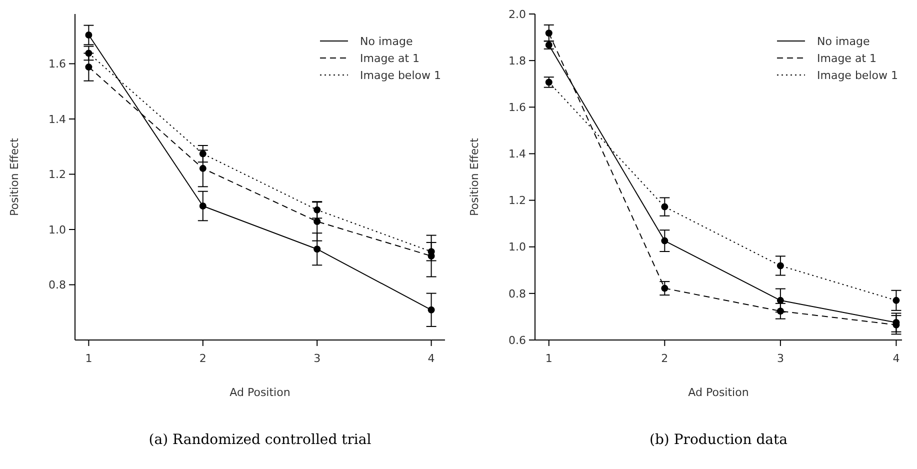 The image size is (917, 469). What do you see at coordinates (260, 440) in the screenshot?
I see `text: (a) Randomized controlled trial` at bounding box center [260, 440].